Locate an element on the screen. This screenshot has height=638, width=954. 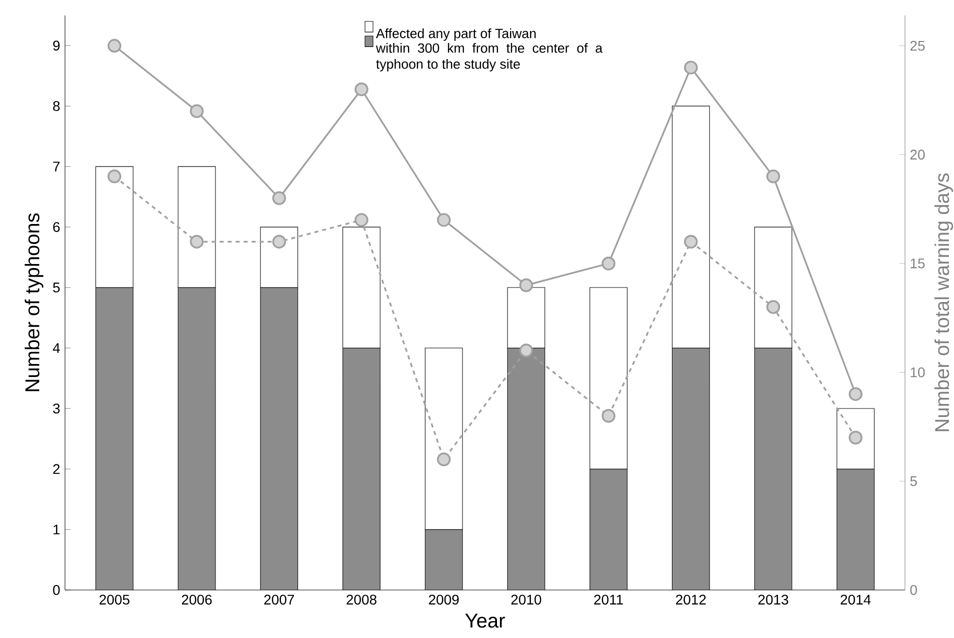
y2-tick-label: 0 is located at coordinates (913, 590).